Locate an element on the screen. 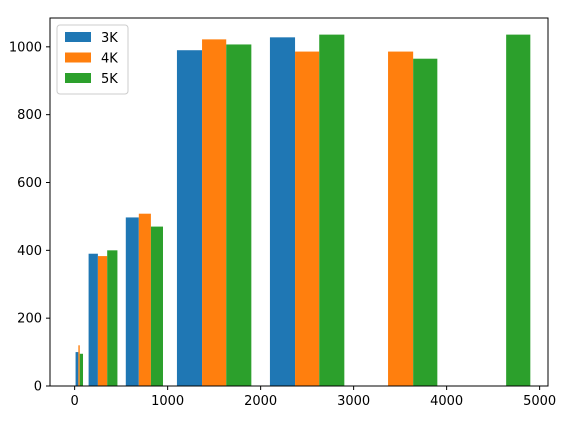 The width and height of the screenshot is (579, 423). legend-label-4k: 4K is located at coordinates (109, 59).